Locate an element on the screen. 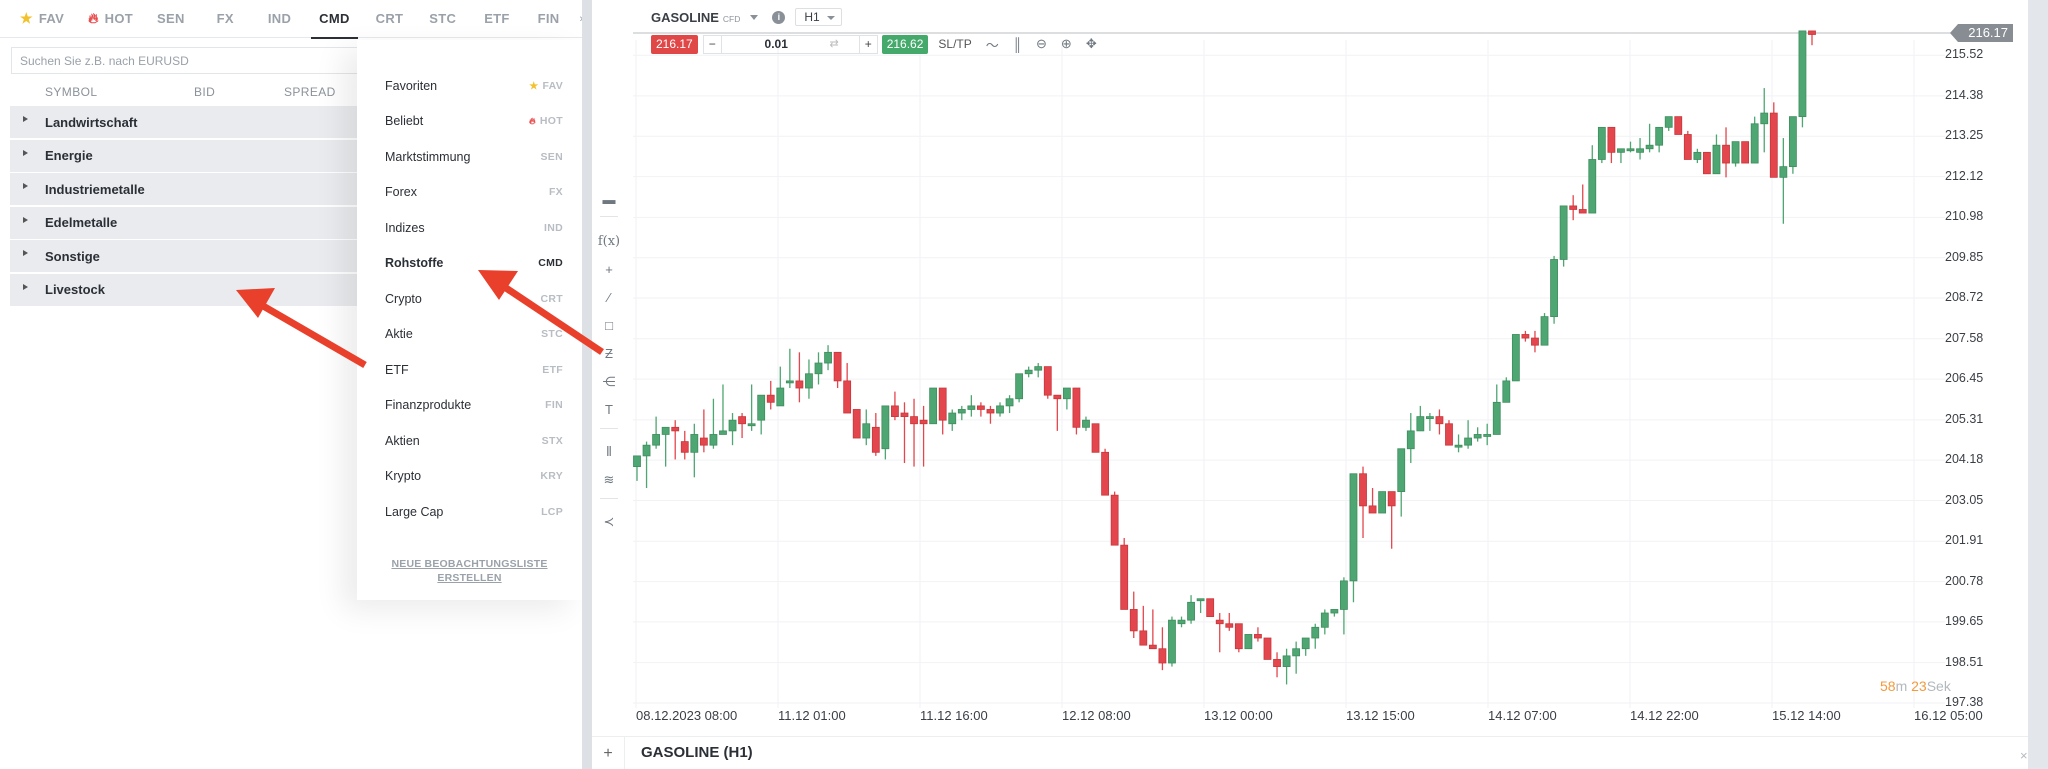  group-sonstige: Sonstige is located at coordinates (186, 256).